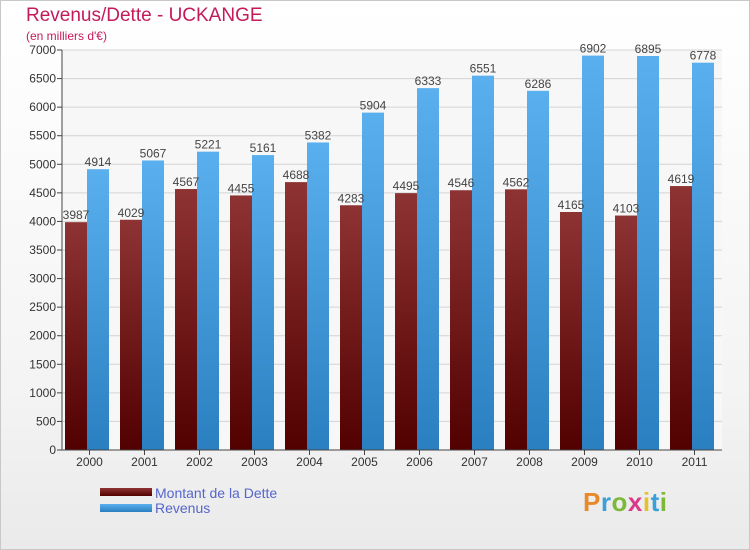 This screenshot has width=750, height=550. What do you see at coordinates (318, 135) in the screenshot?
I see `data-label: 5382` at bounding box center [318, 135].